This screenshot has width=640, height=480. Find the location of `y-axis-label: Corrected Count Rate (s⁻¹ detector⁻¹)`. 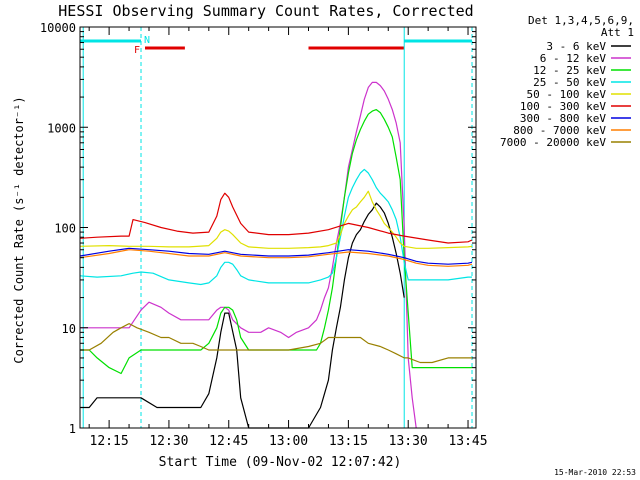

y-axis-label: Corrected Count Rate (s⁻¹ detector⁻¹) is located at coordinates (19, 229).